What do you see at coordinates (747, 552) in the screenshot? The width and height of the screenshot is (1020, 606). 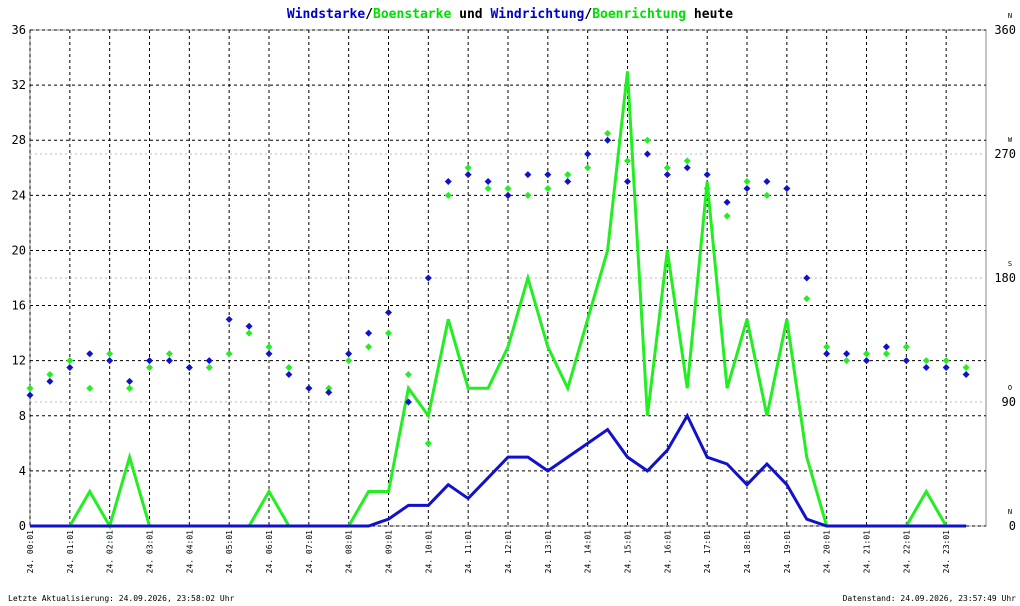 I see `x-tick-label: 24. 18:01` at bounding box center [747, 552].